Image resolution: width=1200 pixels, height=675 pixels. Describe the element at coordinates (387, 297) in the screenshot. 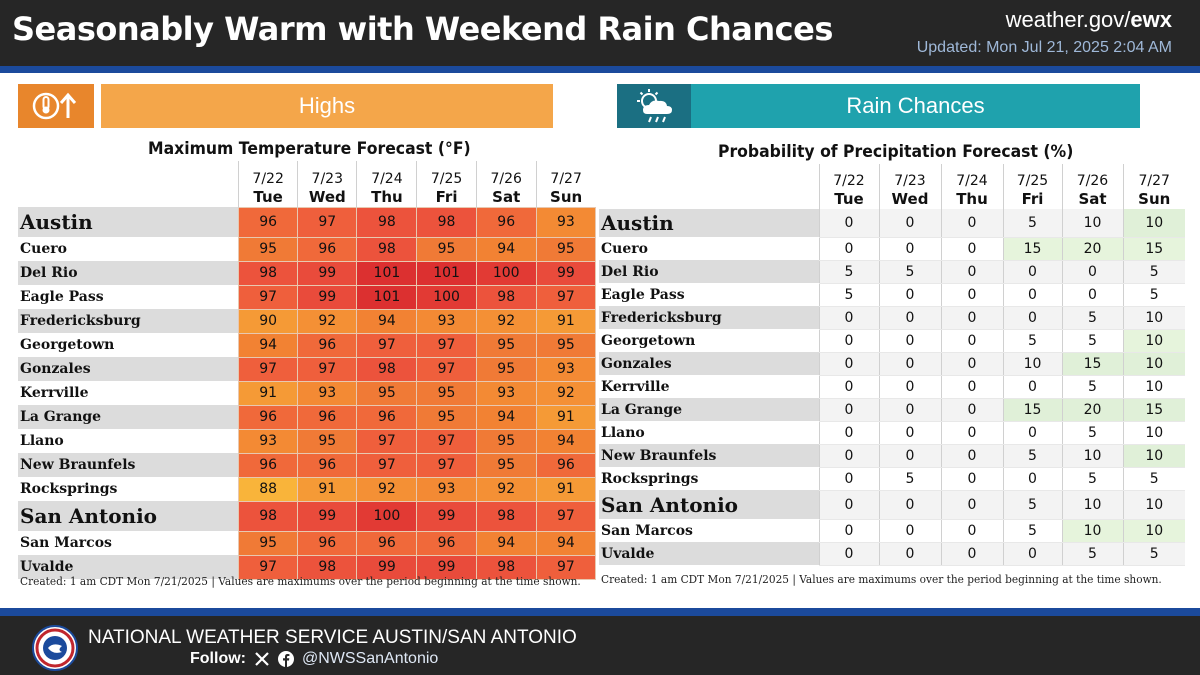

I see `temp-cell: 101` at that location.